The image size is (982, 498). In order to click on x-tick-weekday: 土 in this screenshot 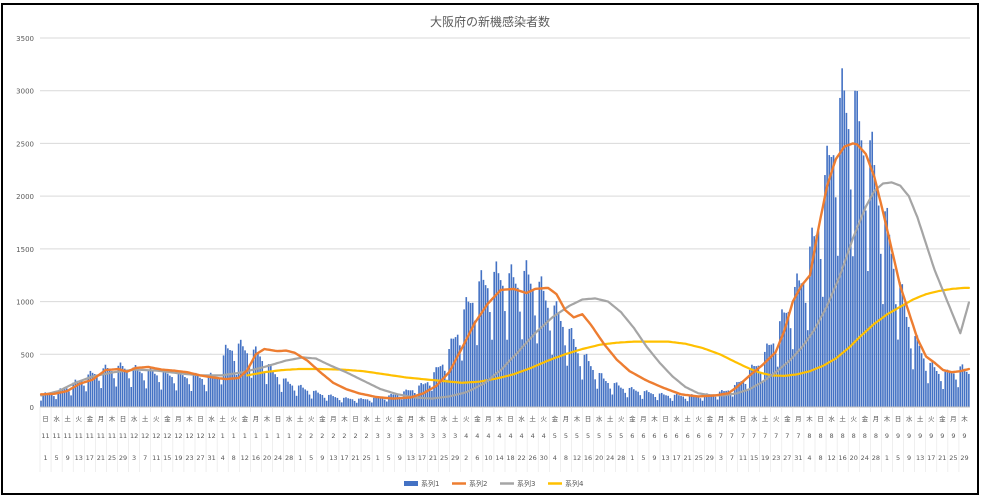, I will do `click(532, 418)`.